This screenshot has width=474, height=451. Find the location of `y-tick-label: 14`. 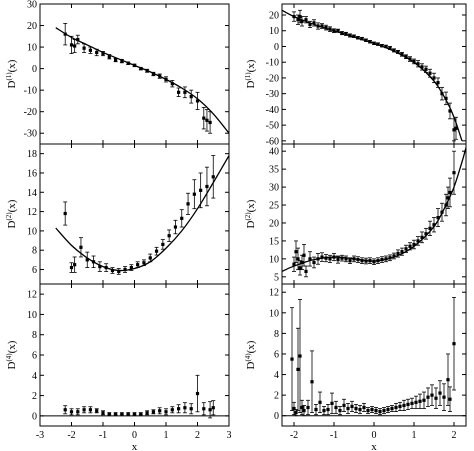

y-tick-label: 14 is located at coordinates (32, 193).